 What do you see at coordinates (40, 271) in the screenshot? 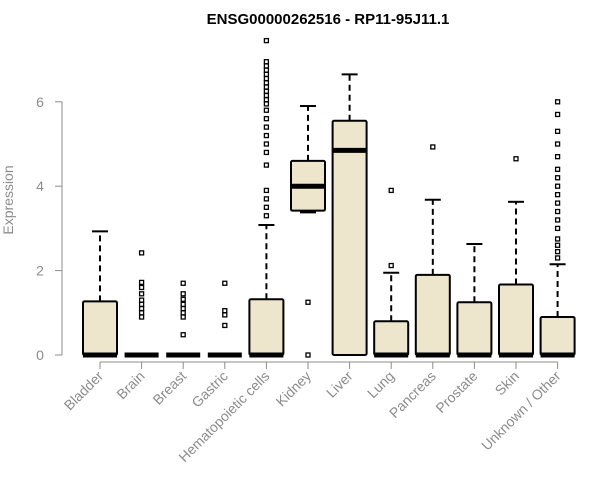
I see `y-tick-label: 2` at bounding box center [40, 271].